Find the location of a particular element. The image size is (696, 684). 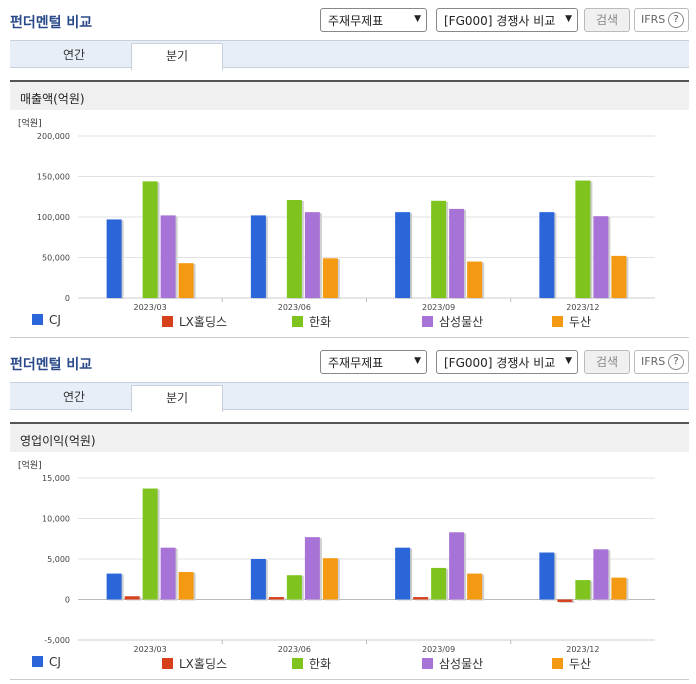

y-tick-label: 5,000 is located at coordinates (58, 559).